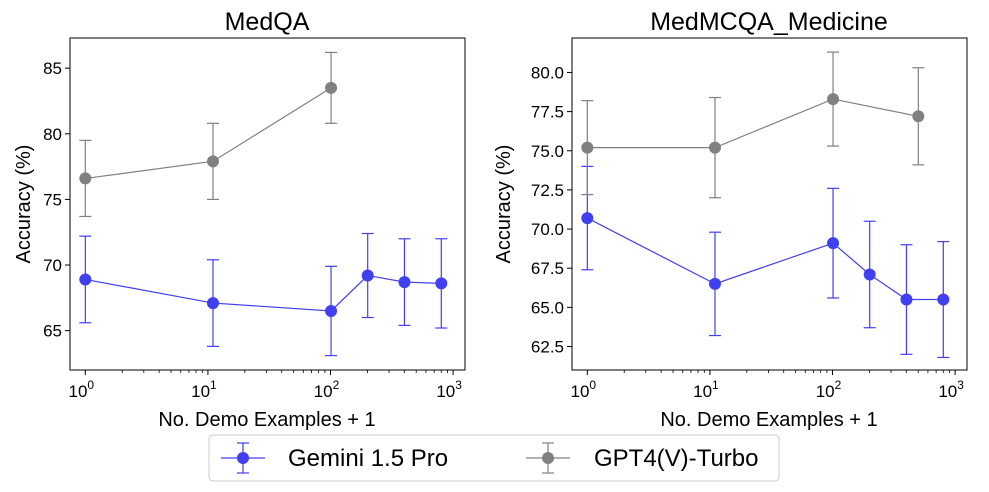  I want to click on legend-marker-gemini, so click(243, 458).